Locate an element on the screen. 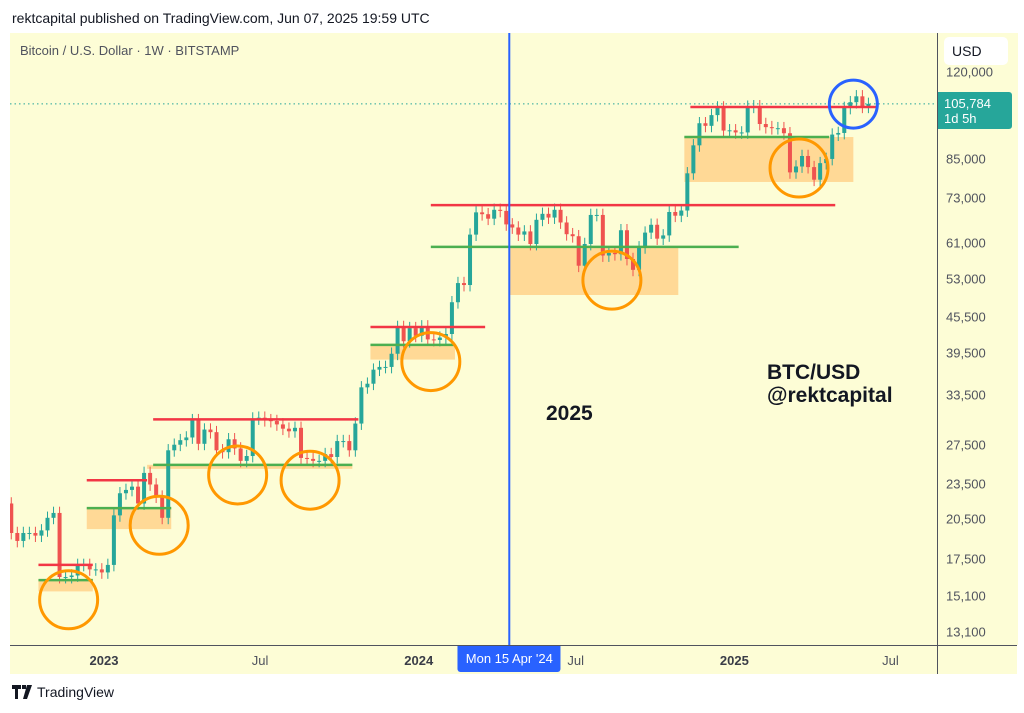 This screenshot has height=713, width=1024. price-tick-label: 15,100 is located at coordinates (966, 596).